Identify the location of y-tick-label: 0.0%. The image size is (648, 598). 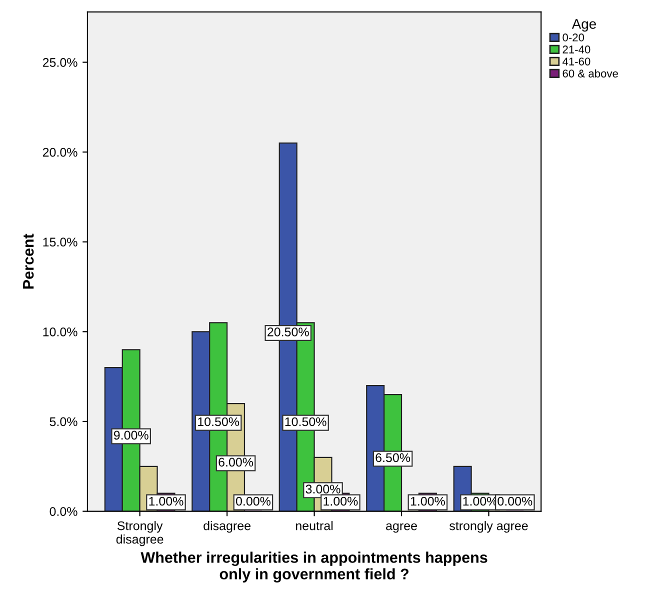
(64, 511).